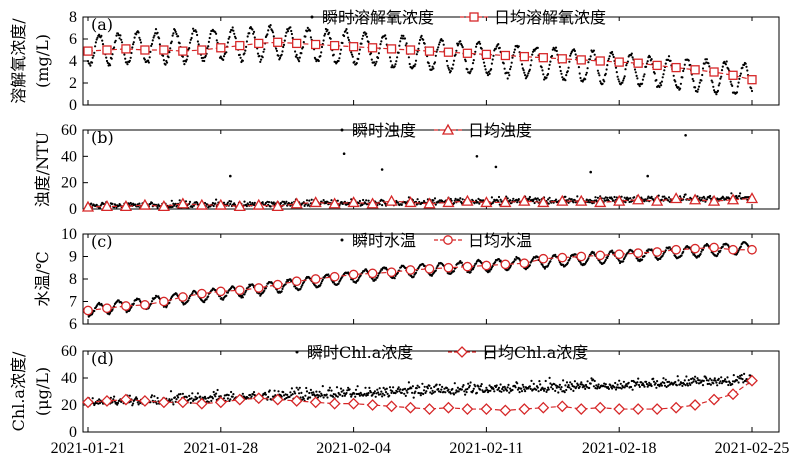 The width and height of the screenshot is (804, 462). I want to click on y-tick-label: 0, so click(73, 432).